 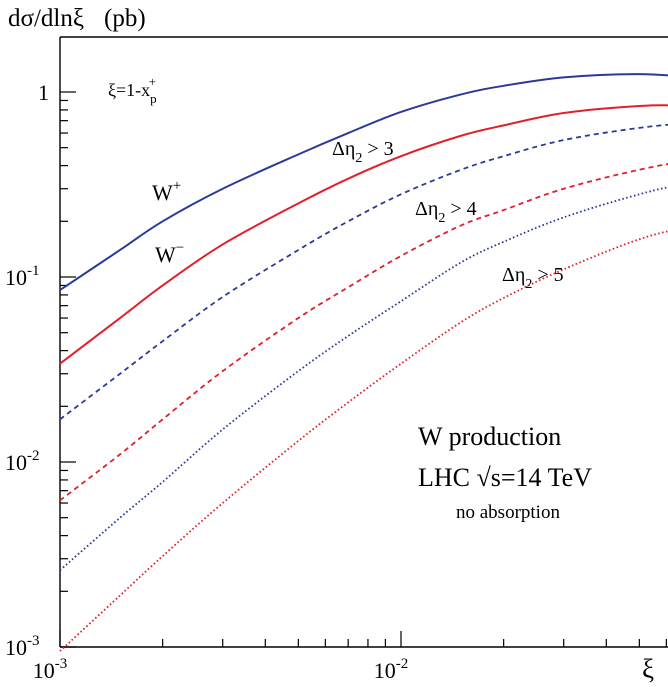 I want to click on x-tick-label: 10⁻³, so click(x=50, y=669).